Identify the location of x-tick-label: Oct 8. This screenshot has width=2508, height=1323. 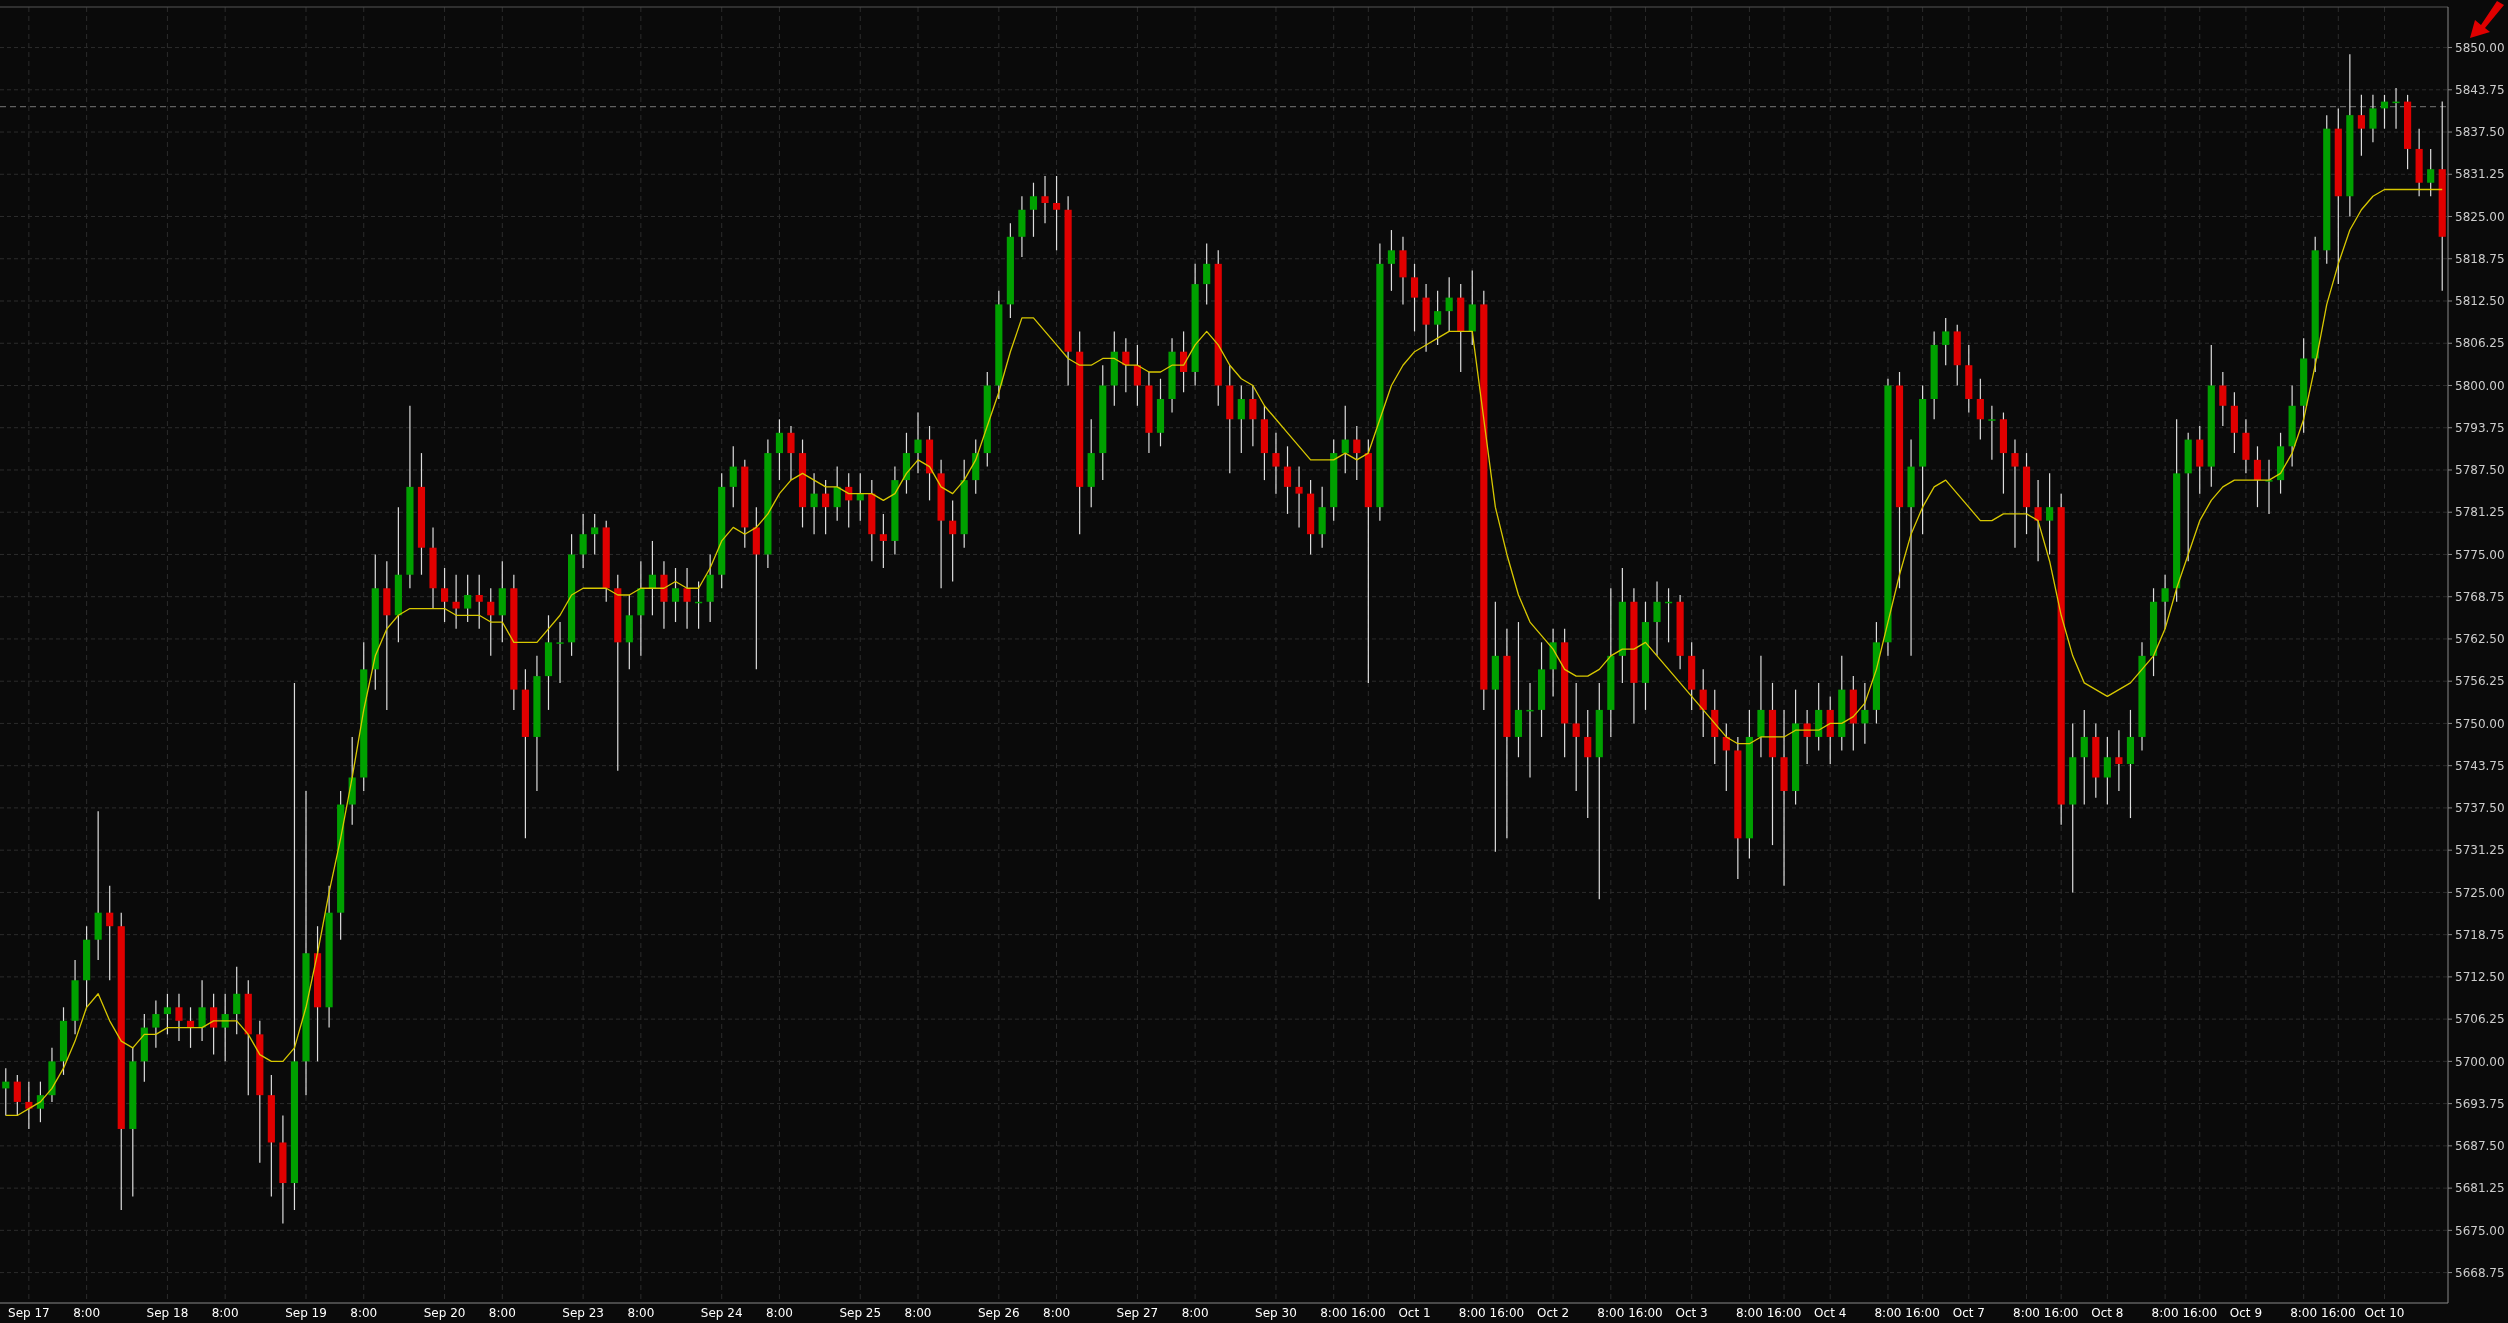
(2107, 1313).